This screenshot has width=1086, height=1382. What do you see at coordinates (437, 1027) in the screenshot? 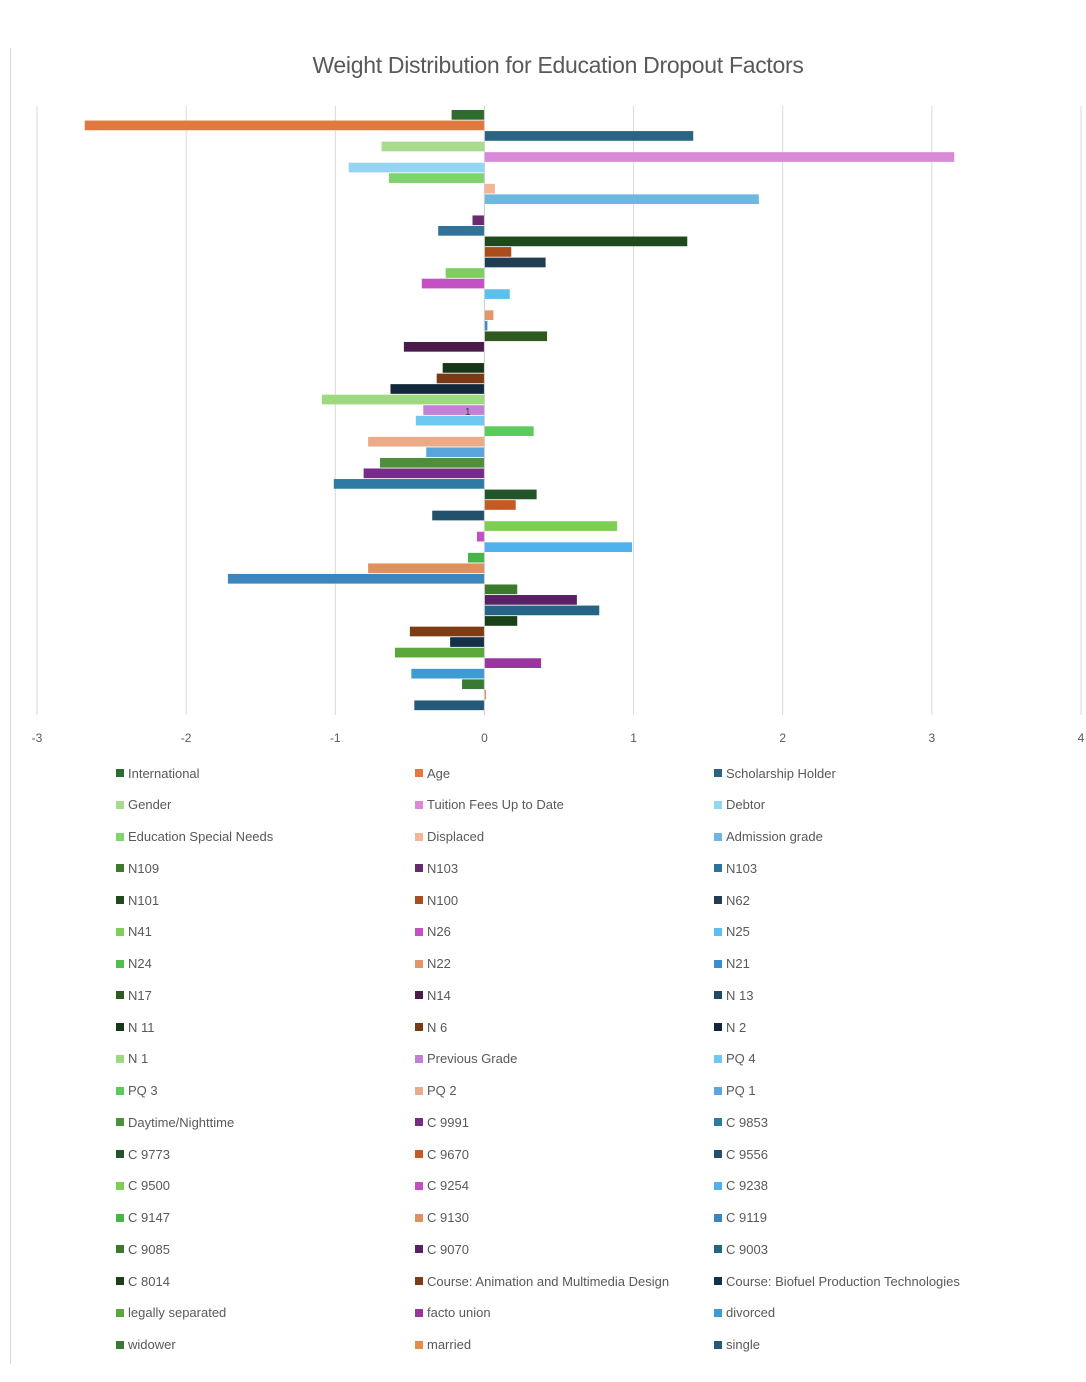
I see `legend-label: N 6` at bounding box center [437, 1027].